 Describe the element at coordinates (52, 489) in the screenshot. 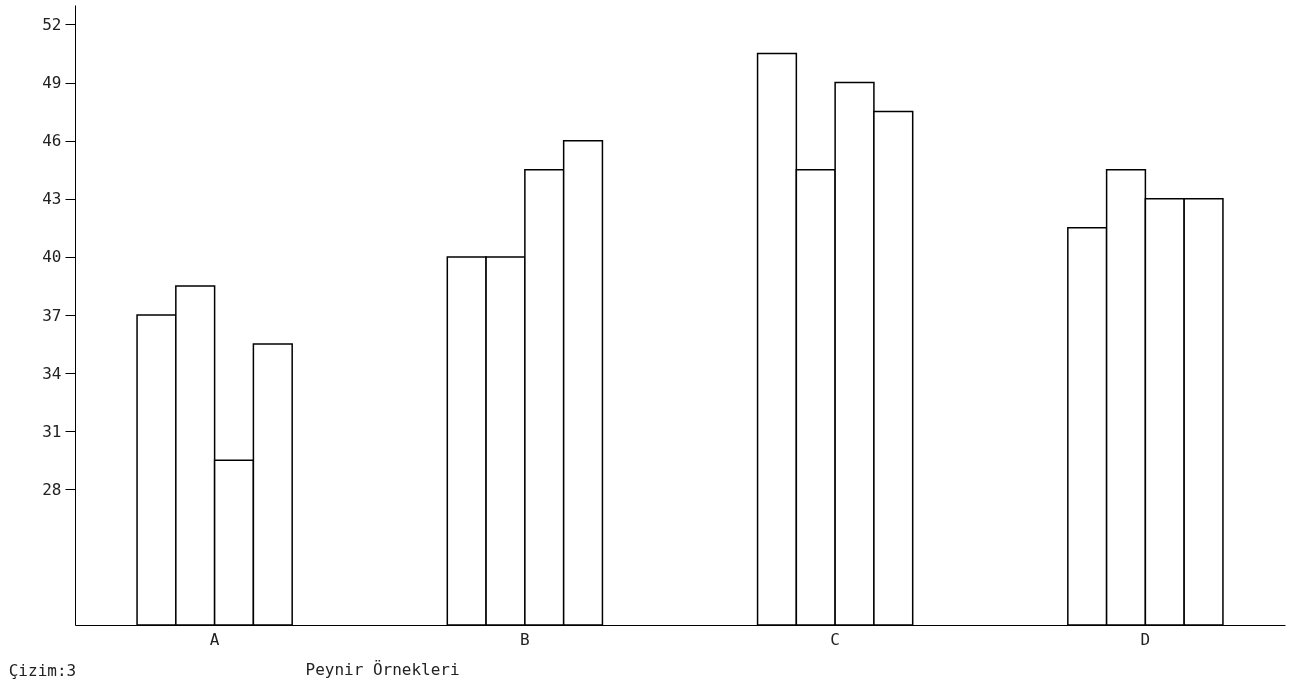

I see `y-tick-label: 28` at that location.